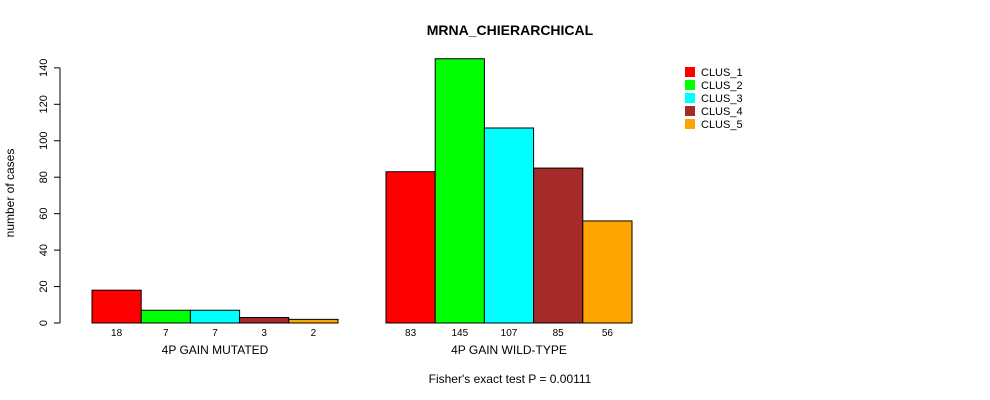  What do you see at coordinates (608, 333) in the screenshot?
I see `bar-count-label: 56` at bounding box center [608, 333].